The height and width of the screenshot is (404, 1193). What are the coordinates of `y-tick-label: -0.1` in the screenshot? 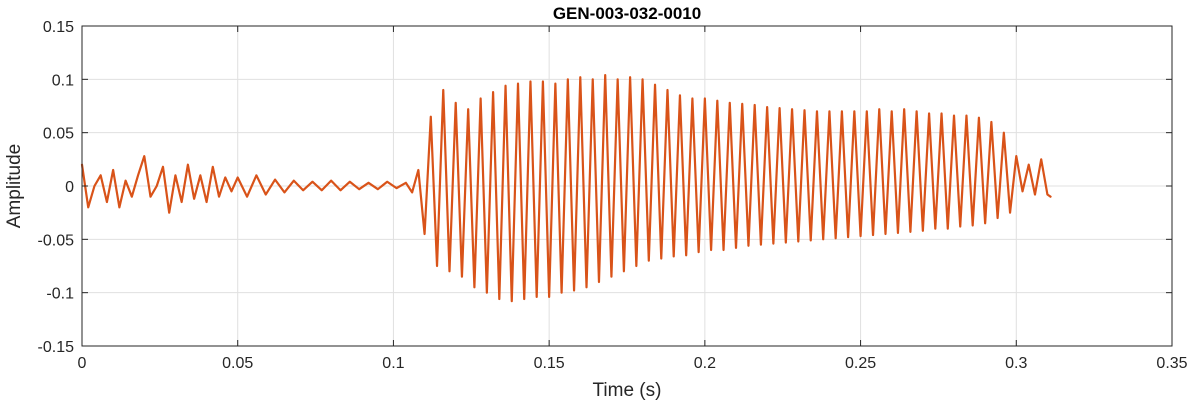 It's located at (60, 294).